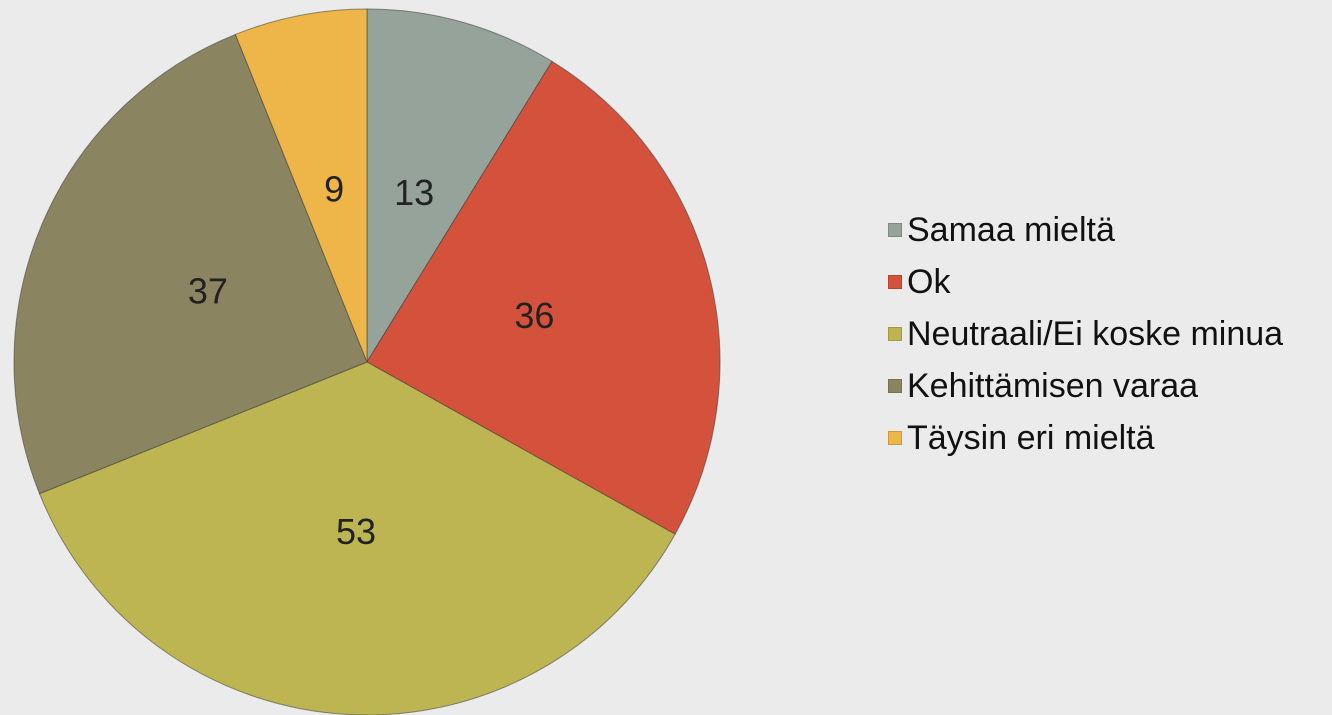  I want to click on data-label: 9, so click(334, 189).